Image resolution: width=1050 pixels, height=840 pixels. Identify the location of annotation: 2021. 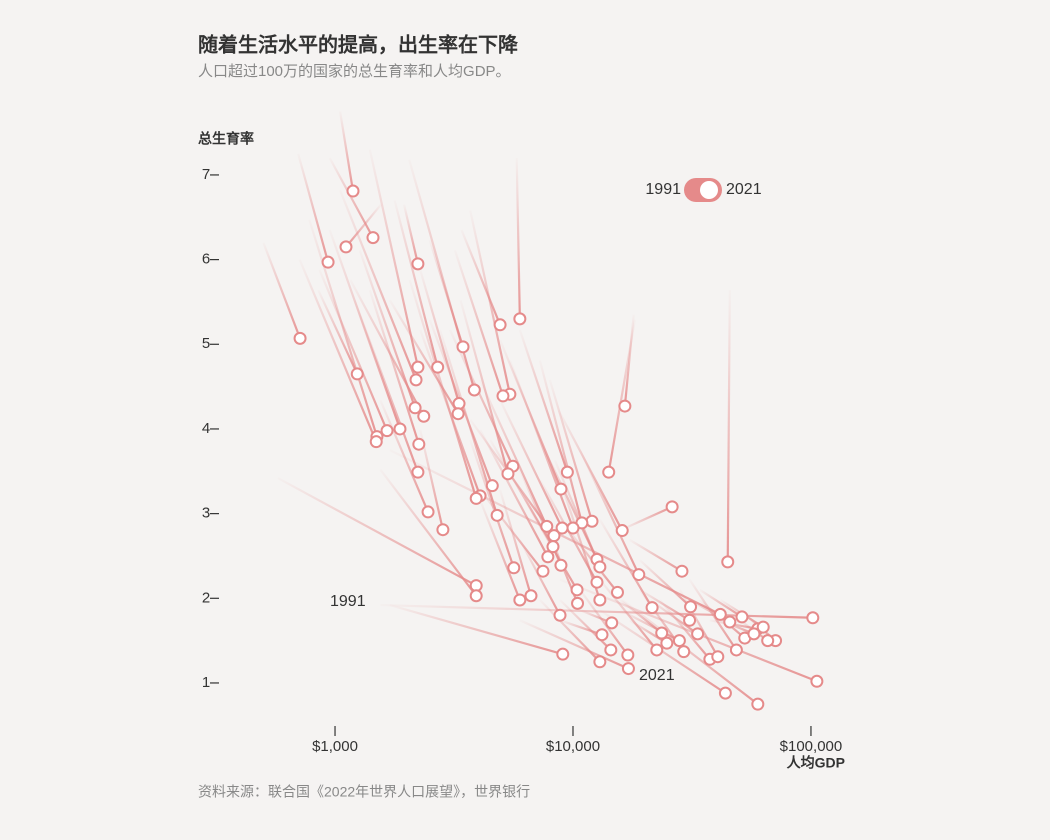
(657, 675).